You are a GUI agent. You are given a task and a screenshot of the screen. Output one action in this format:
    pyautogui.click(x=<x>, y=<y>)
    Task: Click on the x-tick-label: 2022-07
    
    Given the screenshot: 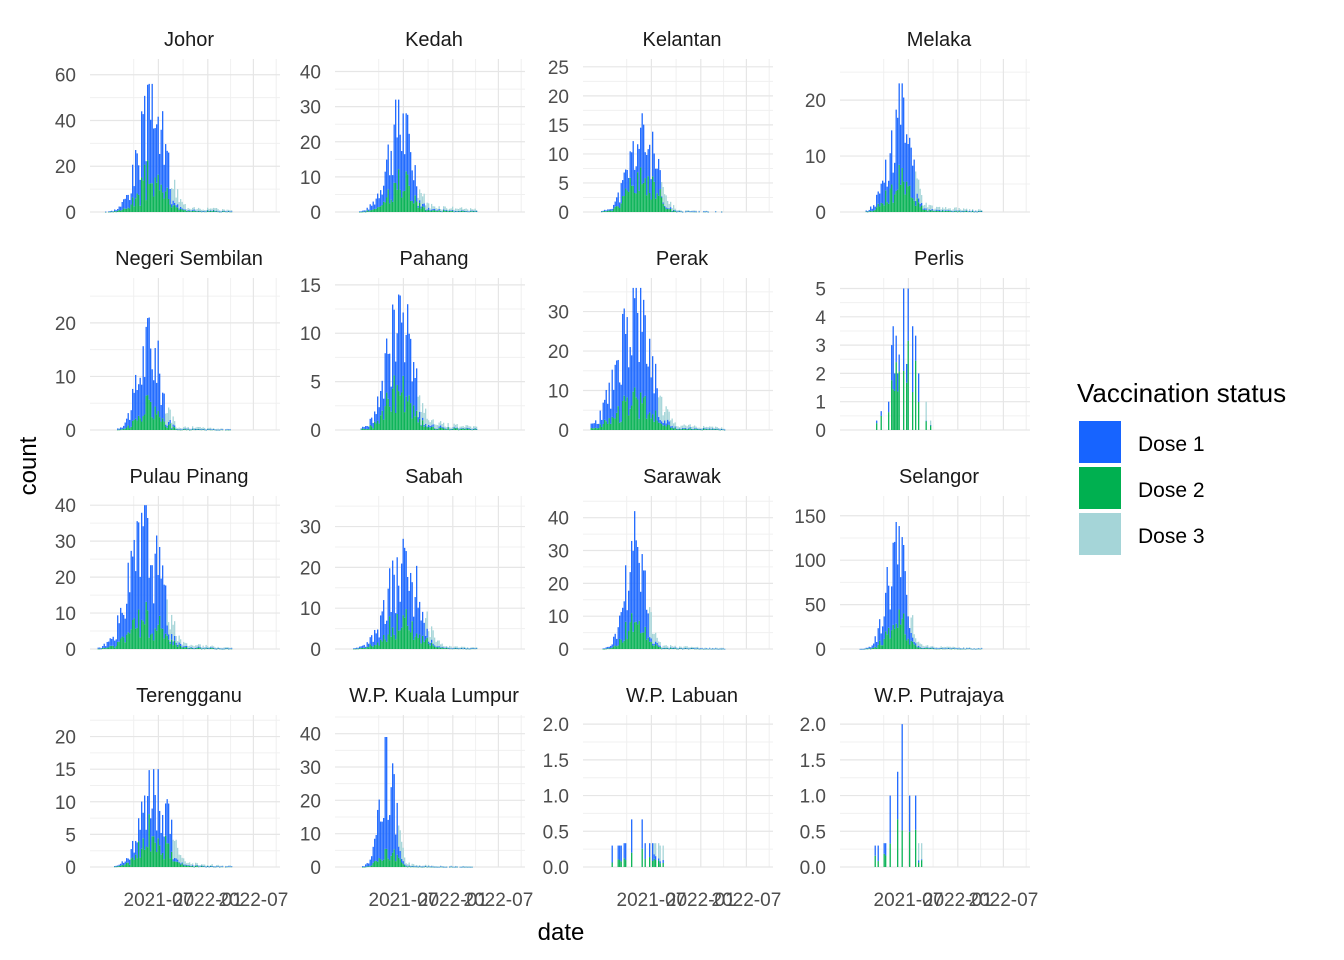 What is the action you would take?
    pyautogui.click(x=254, y=900)
    